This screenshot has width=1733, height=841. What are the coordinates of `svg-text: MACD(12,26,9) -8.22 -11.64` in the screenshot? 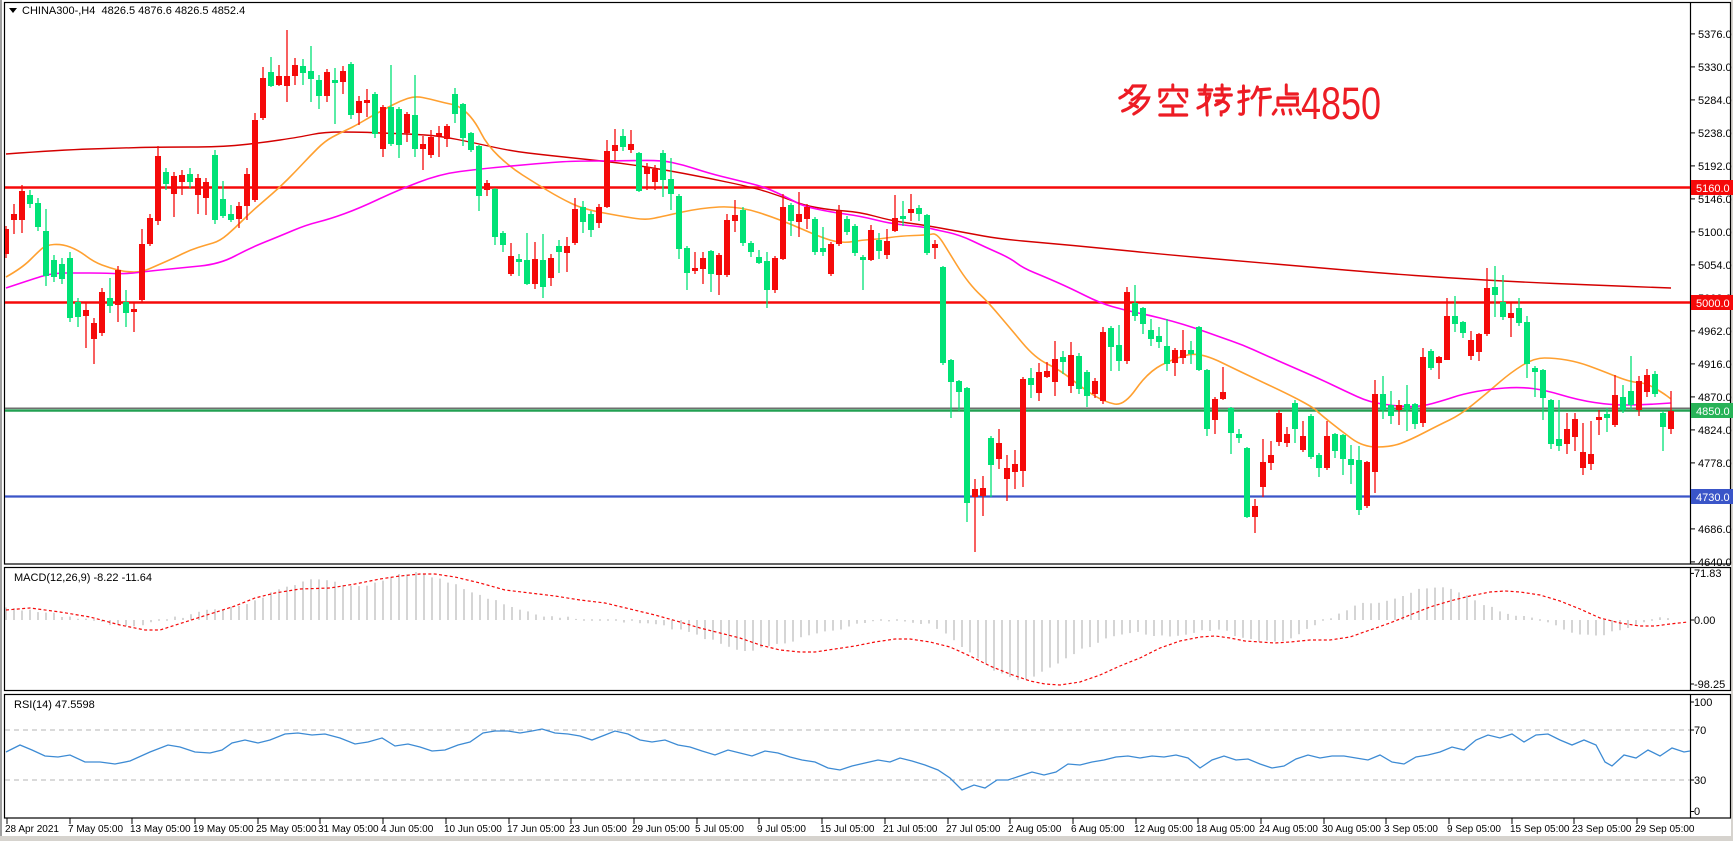 It's located at (83, 578).